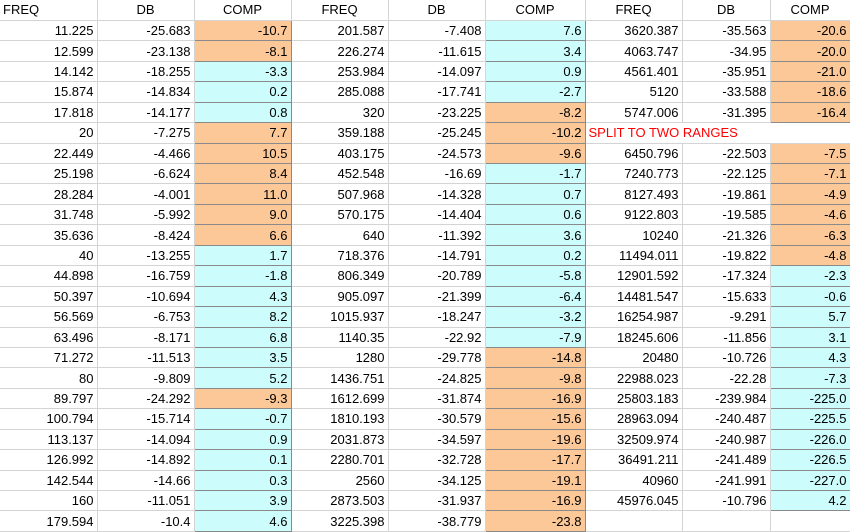 This screenshot has height=532, width=850. What do you see at coordinates (634, 337) in the screenshot?
I see `freq-cell: 18245.606` at bounding box center [634, 337].